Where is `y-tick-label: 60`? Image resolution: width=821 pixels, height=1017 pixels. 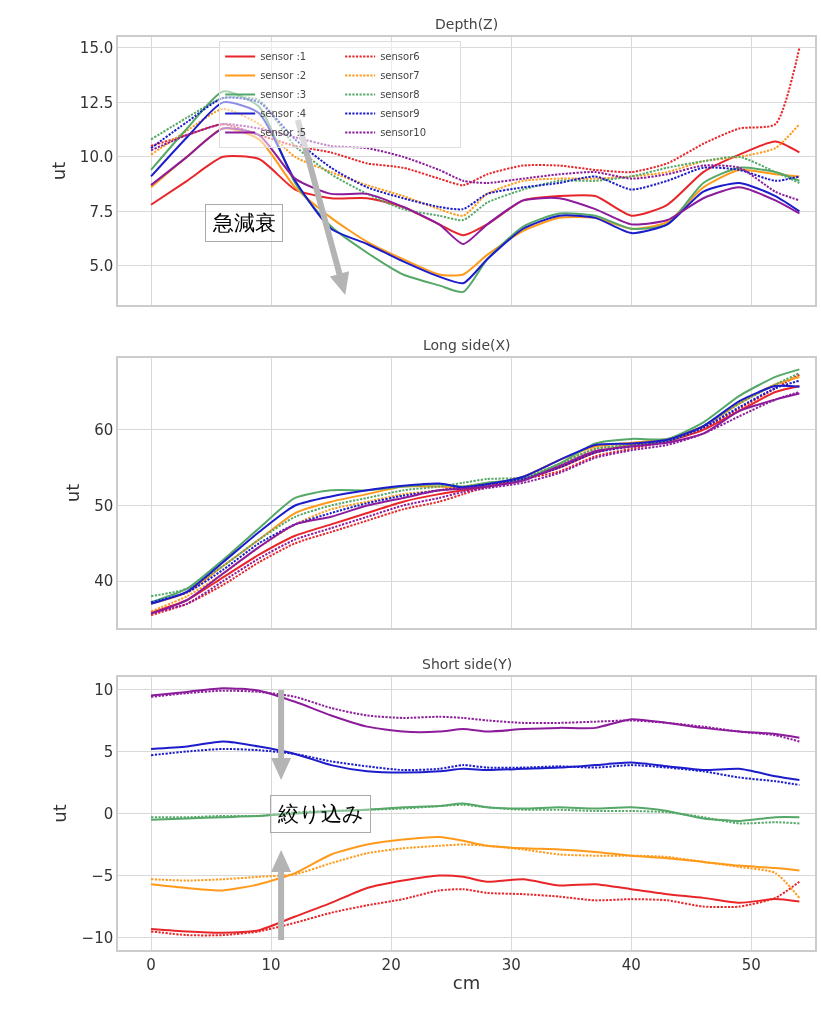
y-tick-label: 60 is located at coordinates (104, 430).